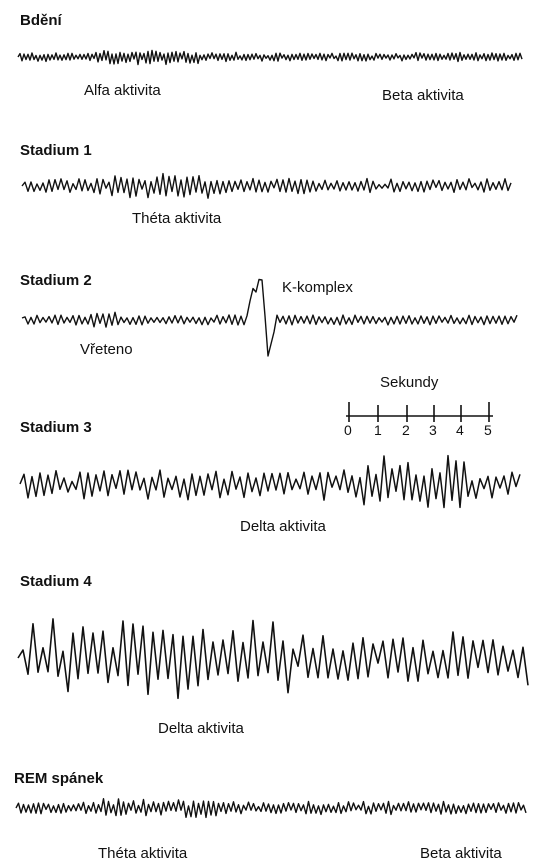 This screenshot has width=533, height=863. Describe the element at coordinates (59, 778) in the screenshot. I see `stage-title-rem-spanek: REM spánek` at that location.